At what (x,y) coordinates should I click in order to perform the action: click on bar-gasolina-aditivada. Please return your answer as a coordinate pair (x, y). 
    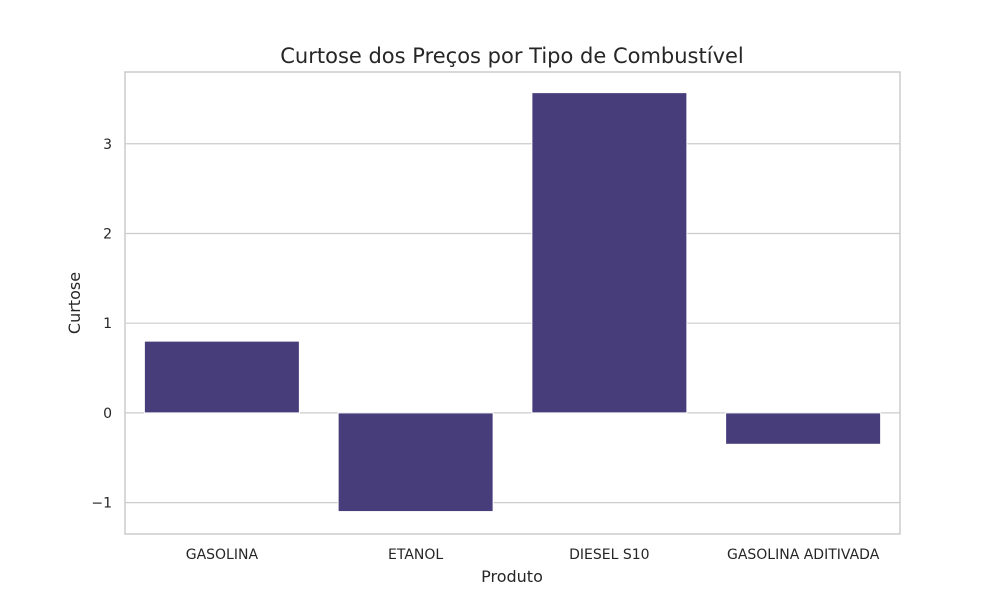
    Looking at the image, I should click on (803, 428).